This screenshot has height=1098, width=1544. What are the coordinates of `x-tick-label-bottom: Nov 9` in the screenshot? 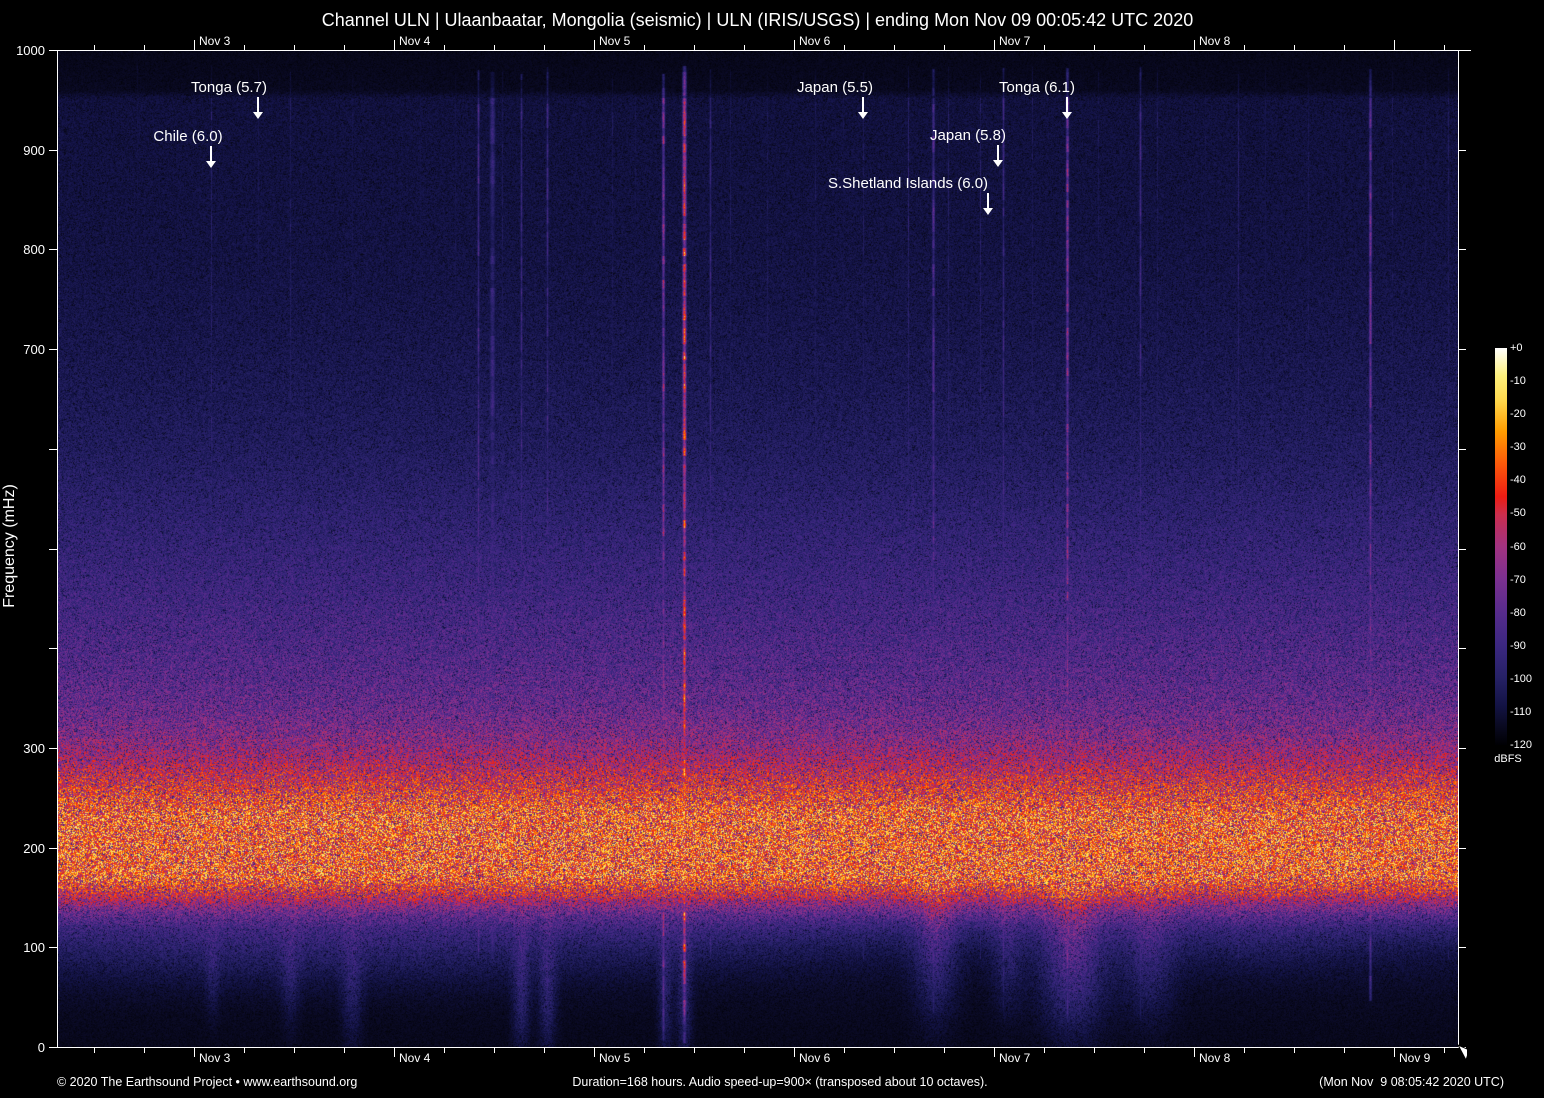 It's located at (1415, 1058).